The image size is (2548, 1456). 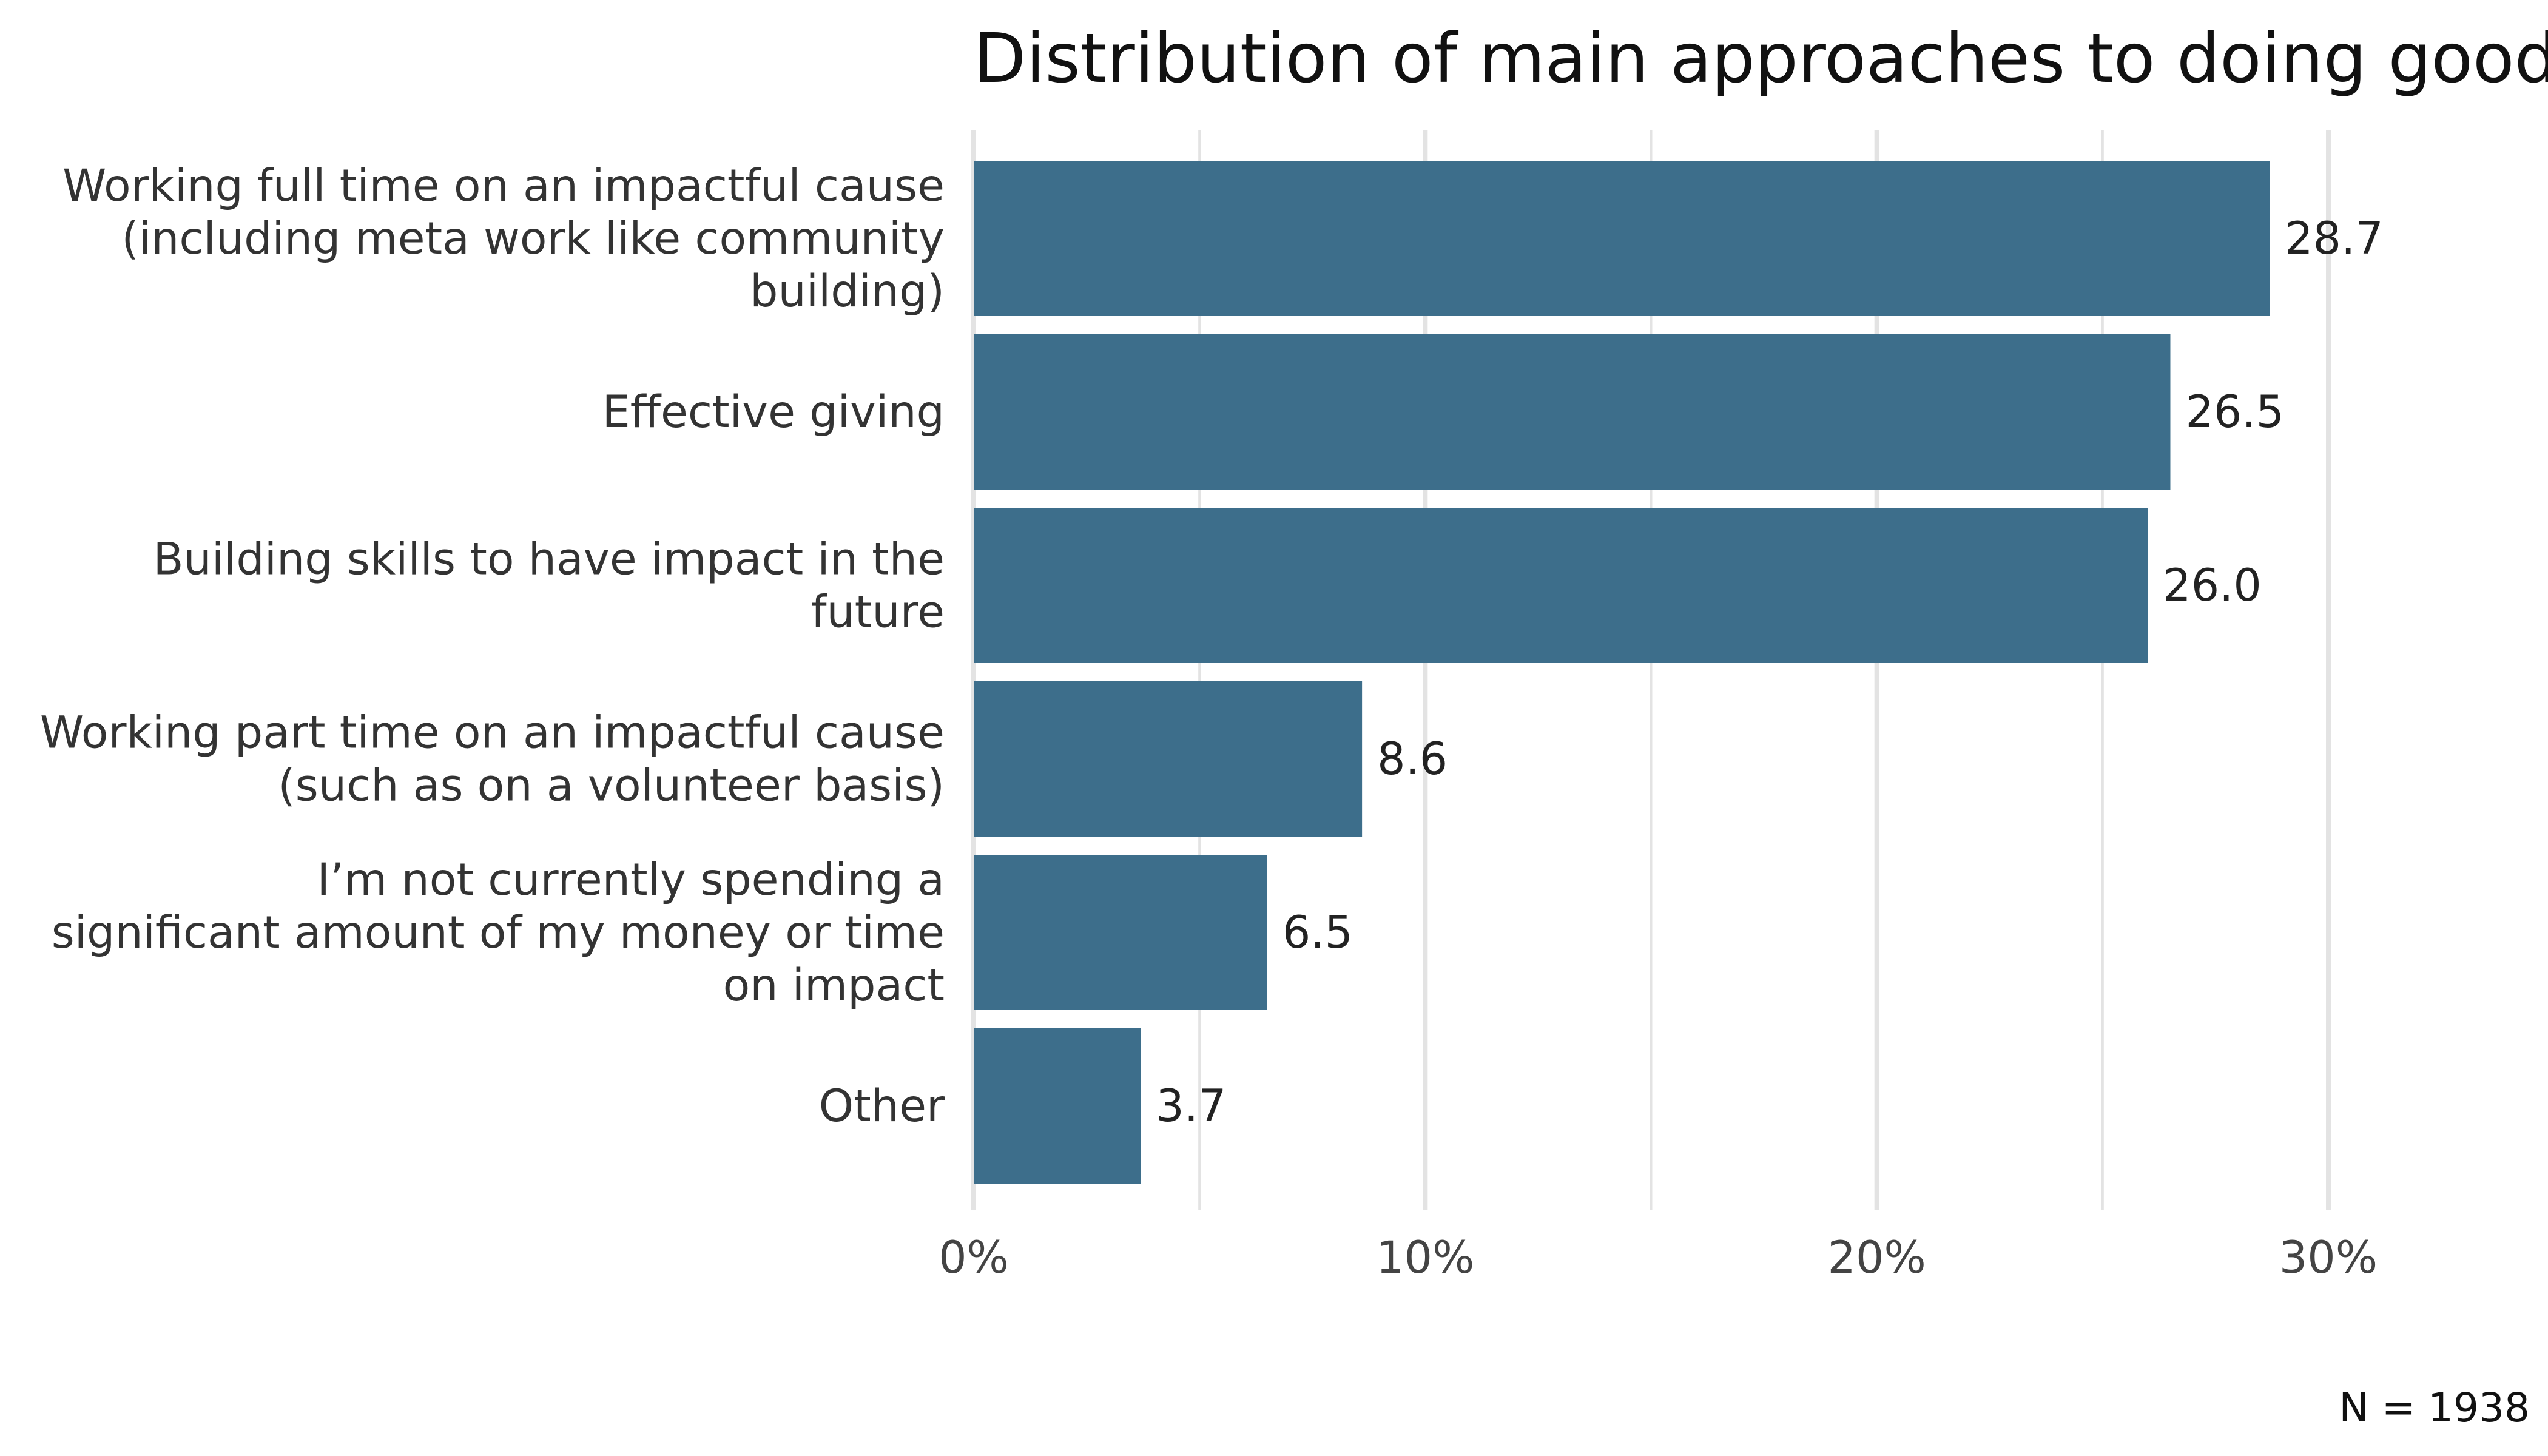 What do you see at coordinates (878, 612) in the screenshot?
I see `category-label: future` at bounding box center [878, 612].